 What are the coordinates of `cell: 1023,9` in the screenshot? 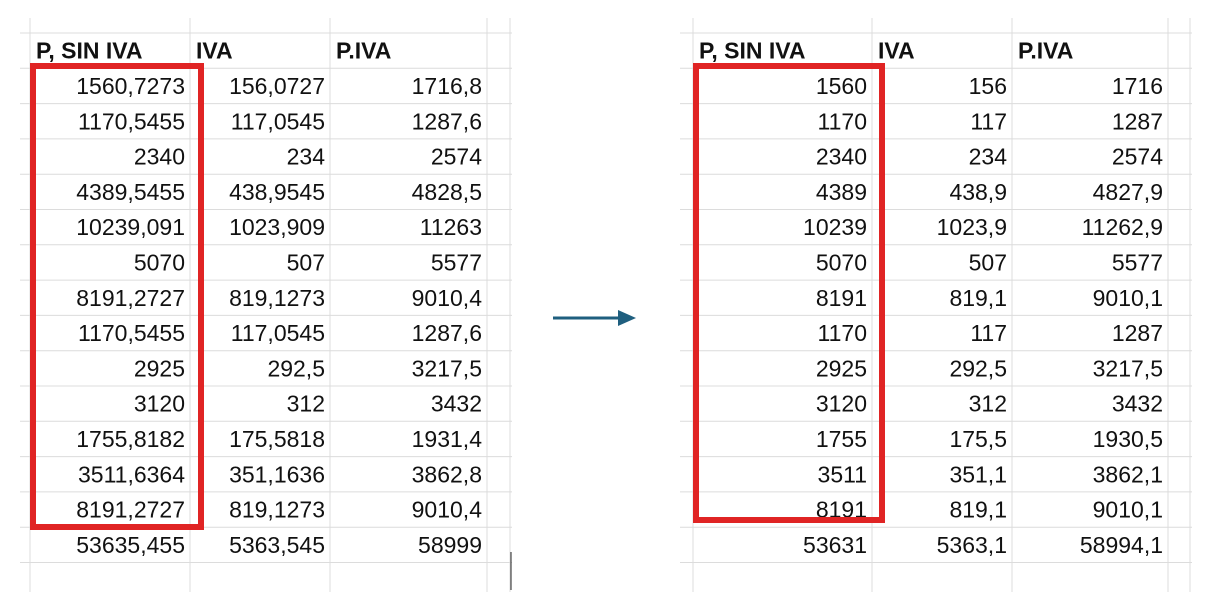 It's located at (972, 227).